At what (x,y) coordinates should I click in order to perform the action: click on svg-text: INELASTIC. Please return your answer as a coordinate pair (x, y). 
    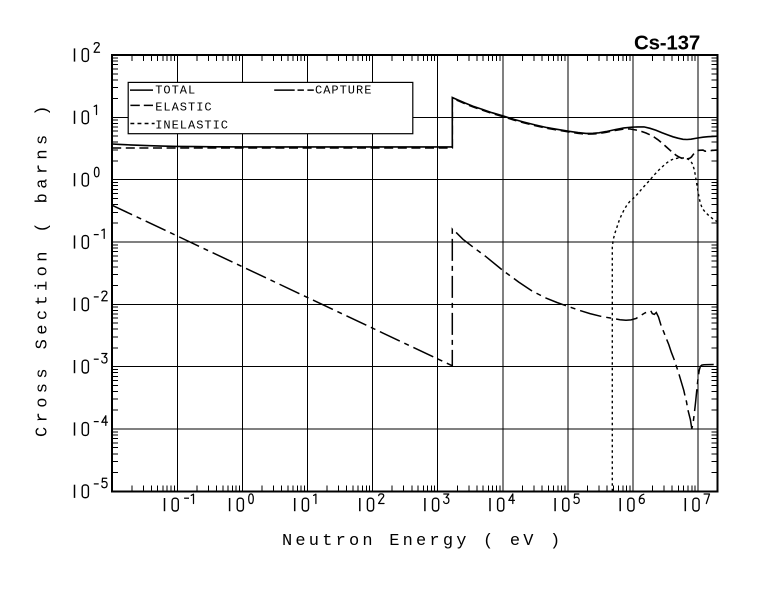
    Looking at the image, I should click on (192, 126).